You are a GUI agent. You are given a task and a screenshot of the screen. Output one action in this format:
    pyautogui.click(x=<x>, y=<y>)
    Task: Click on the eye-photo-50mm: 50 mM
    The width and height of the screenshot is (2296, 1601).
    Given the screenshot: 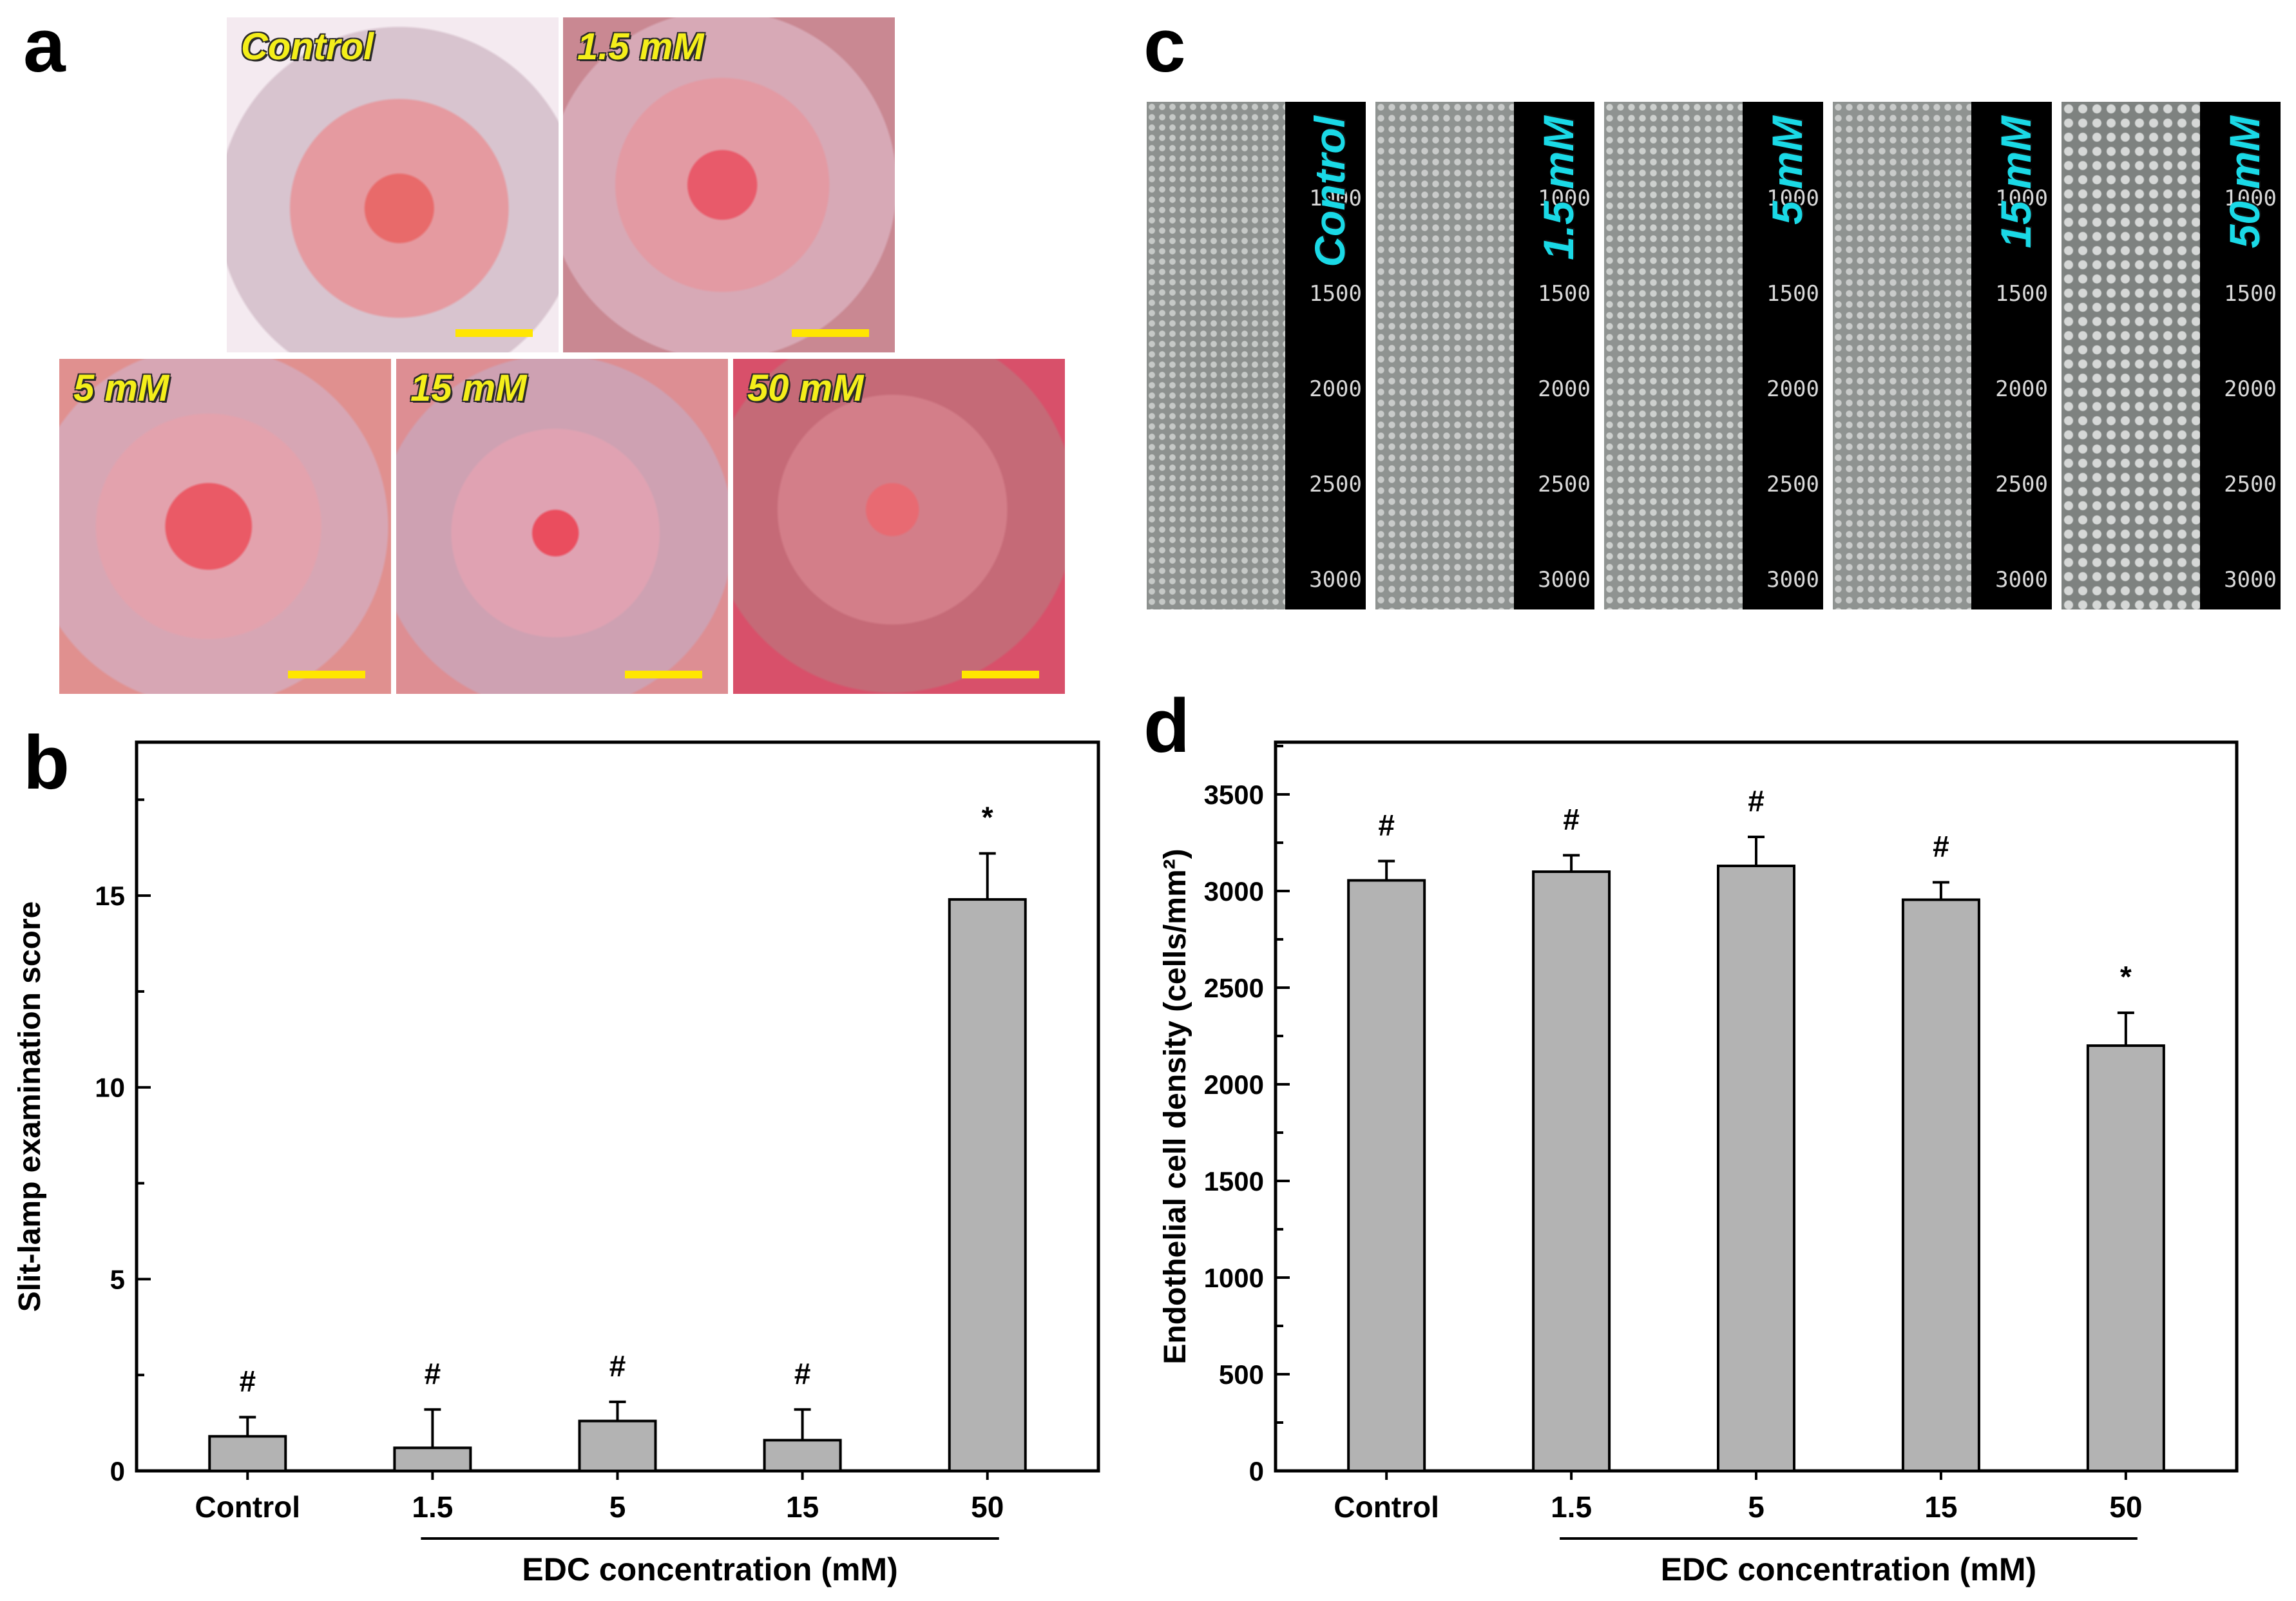 What is the action you would take?
    pyautogui.click(x=899, y=526)
    